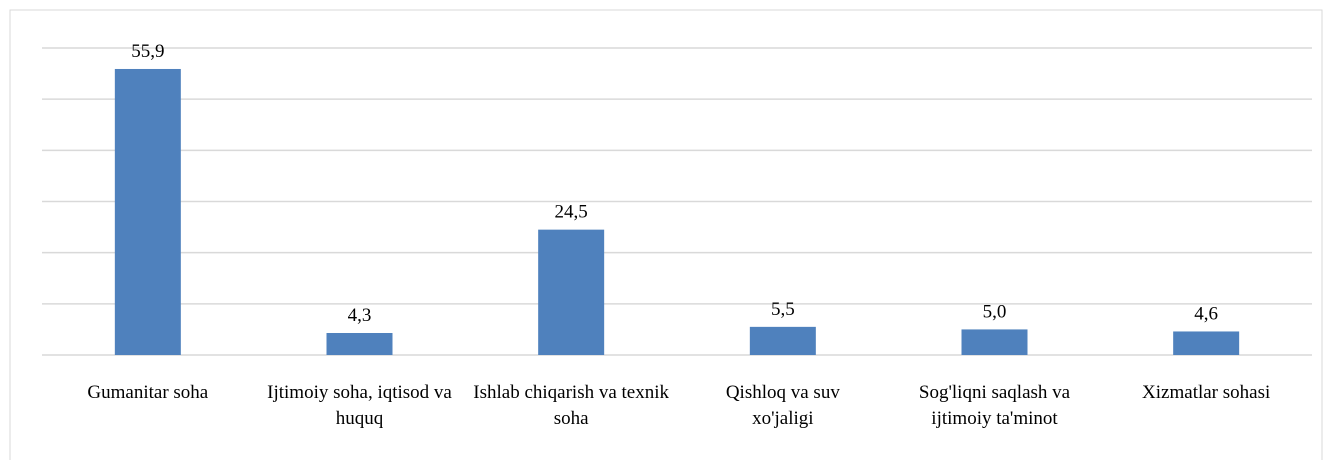 This screenshot has width=1332, height=460. What do you see at coordinates (1206, 313) in the screenshot?
I see `data-label: 4,6` at bounding box center [1206, 313].